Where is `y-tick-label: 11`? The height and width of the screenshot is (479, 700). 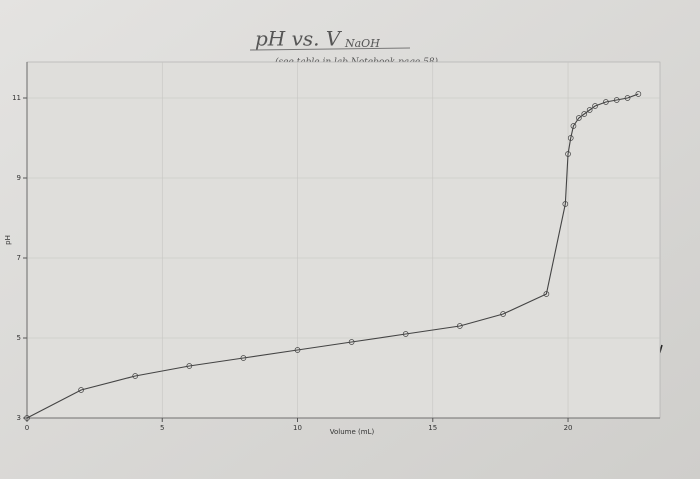 y-tick-label: 11 is located at coordinates (16, 98).